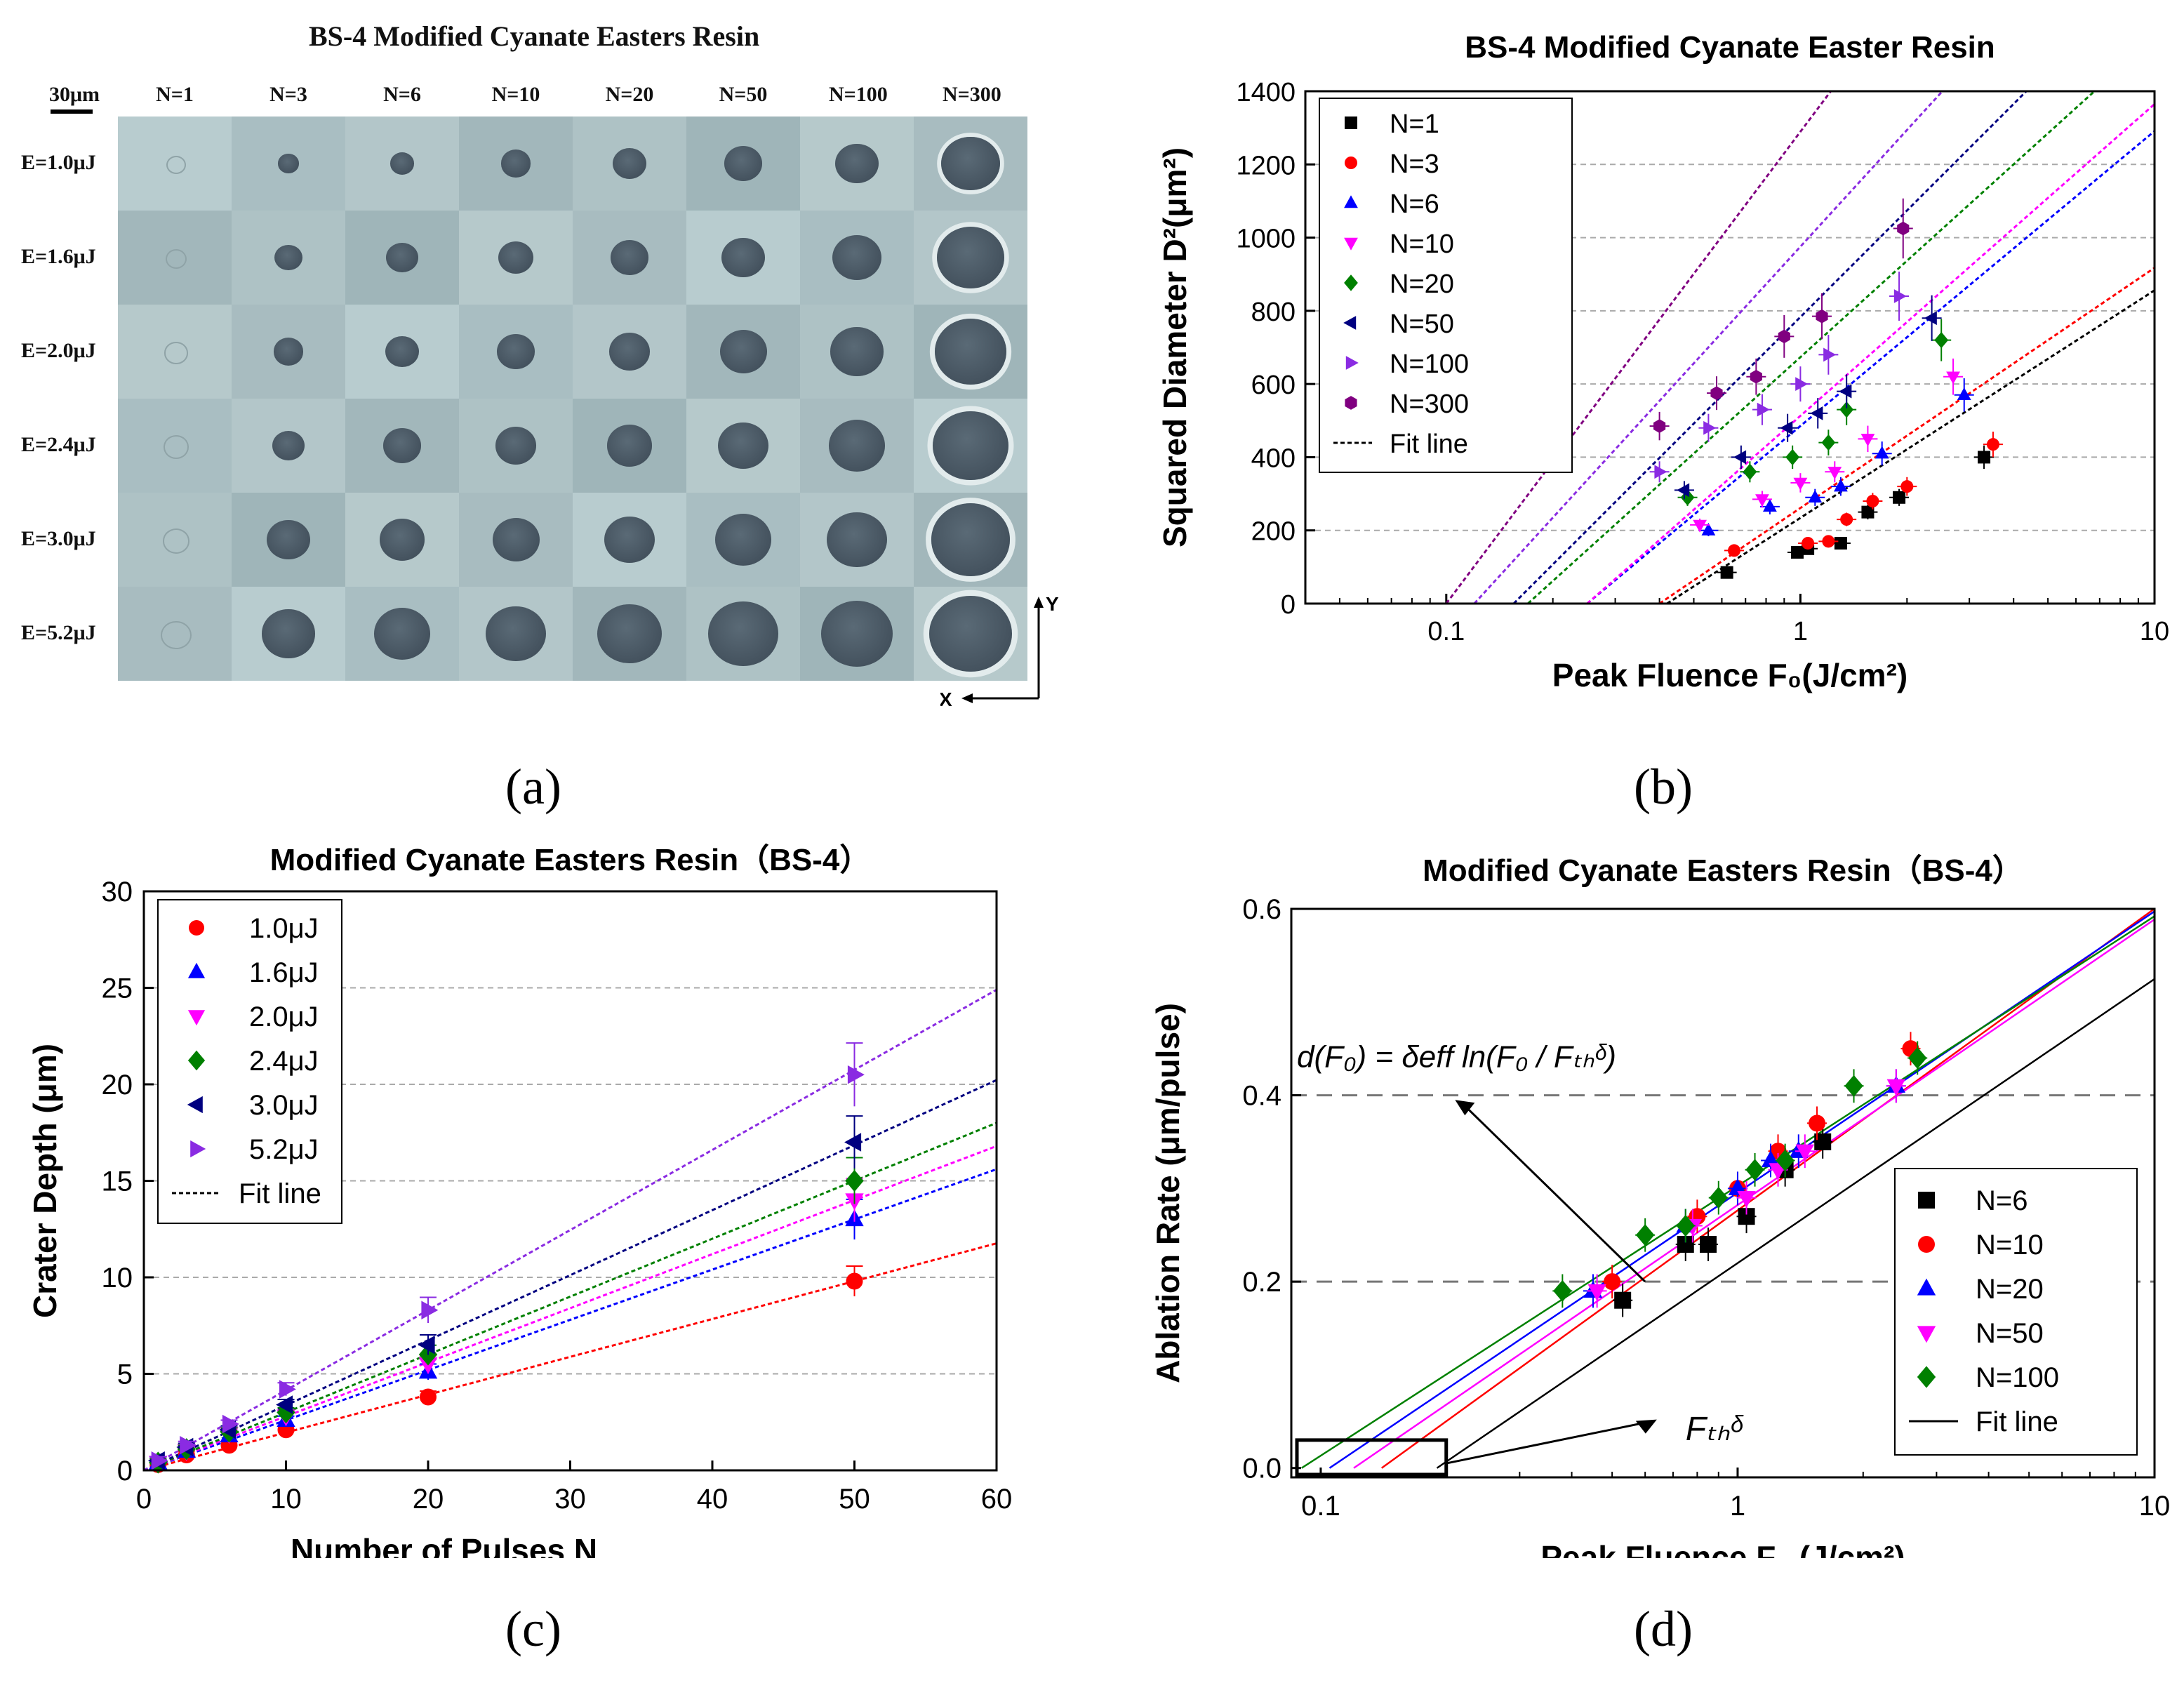 The image size is (2184, 1690). Describe the element at coordinates (59, 256) in the screenshot. I see `row-label: E=1.6μJ` at that location.